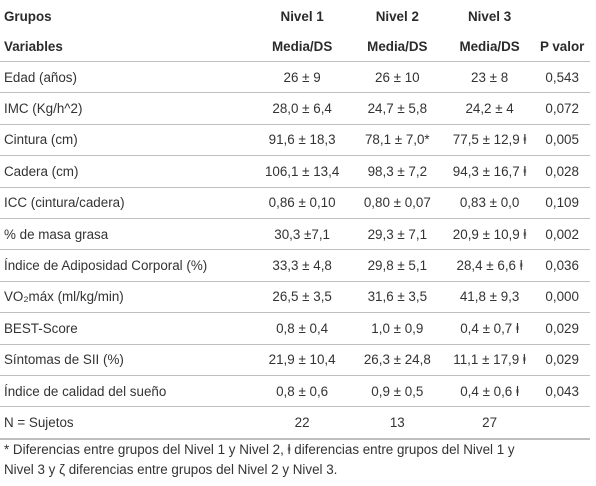  Describe the element at coordinates (489, 108) in the screenshot. I see `cell-nivel-3: 24,2 ± 4` at that location.